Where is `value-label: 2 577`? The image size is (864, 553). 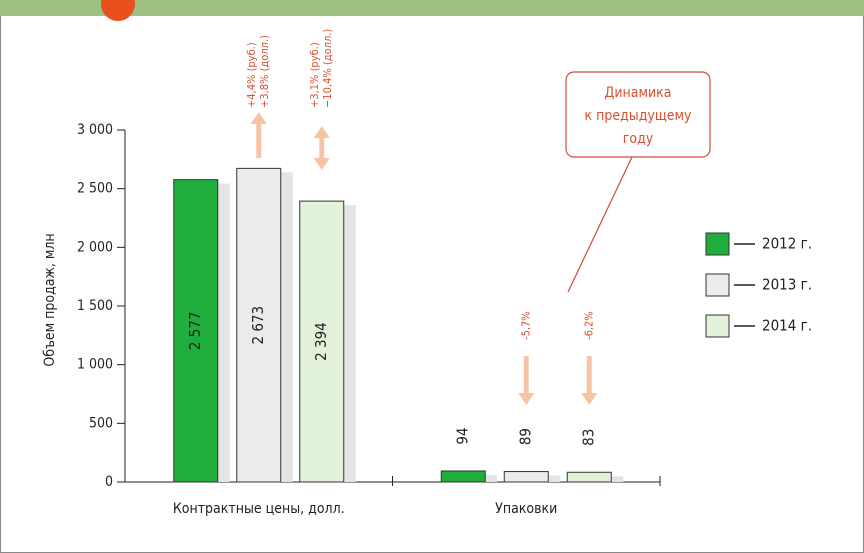 value-label: 2 577 is located at coordinates (195, 331).